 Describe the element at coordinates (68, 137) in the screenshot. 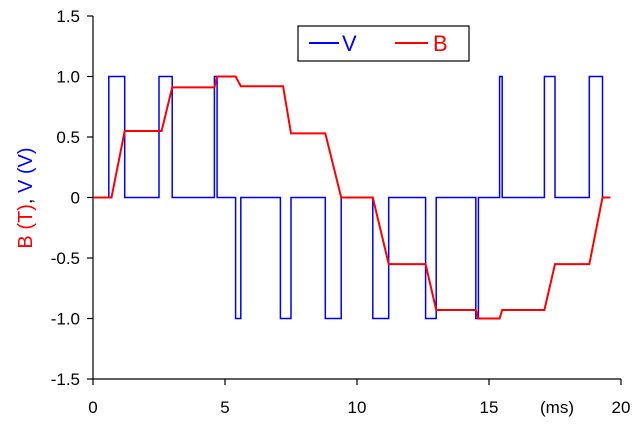

I see `y-tick-label: 0.5` at that location.